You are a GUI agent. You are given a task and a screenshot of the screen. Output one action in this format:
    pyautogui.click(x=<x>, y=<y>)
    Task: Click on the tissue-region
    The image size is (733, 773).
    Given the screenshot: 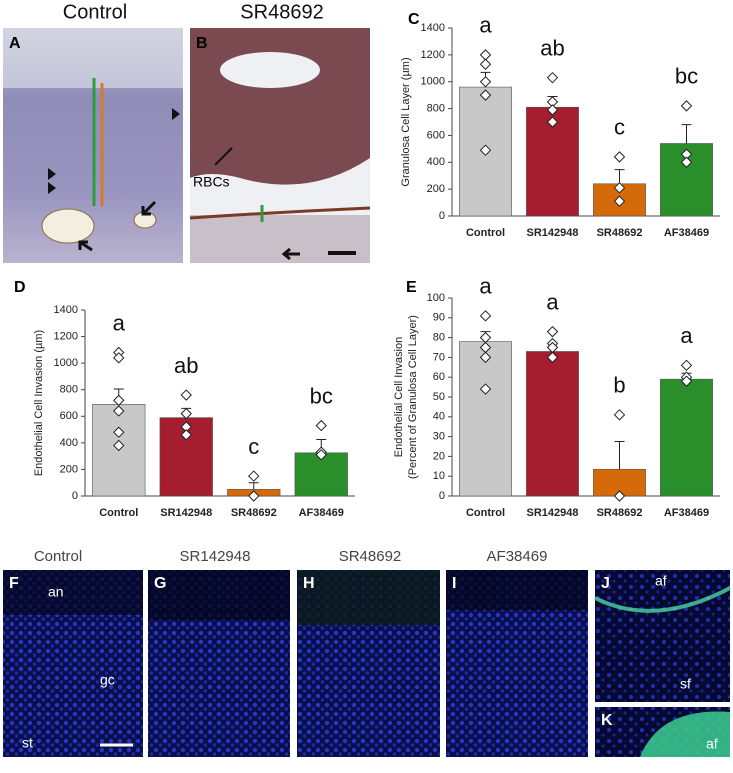 What is the action you would take?
    pyautogui.click(x=280, y=239)
    